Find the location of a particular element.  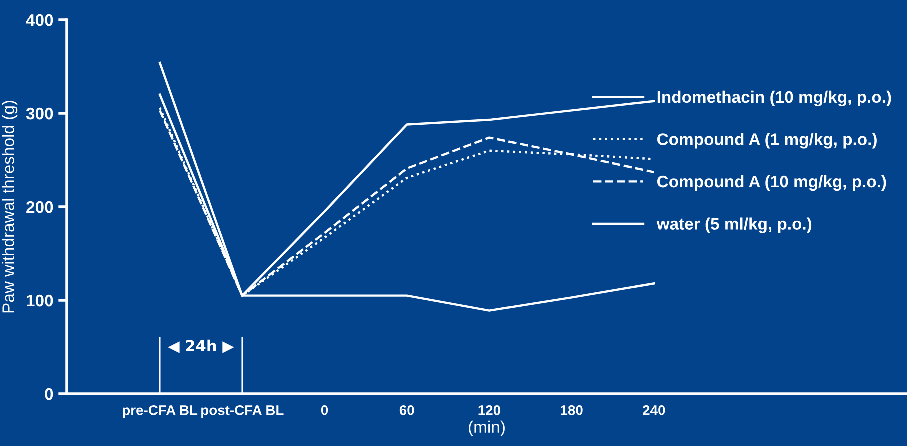

x-tick-label: 180 is located at coordinates (572, 410).